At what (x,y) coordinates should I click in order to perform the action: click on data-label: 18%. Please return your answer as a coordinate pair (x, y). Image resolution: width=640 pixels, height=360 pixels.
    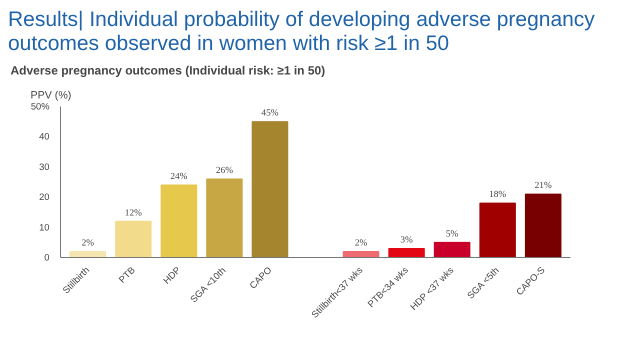
    Looking at the image, I should click on (497, 195).